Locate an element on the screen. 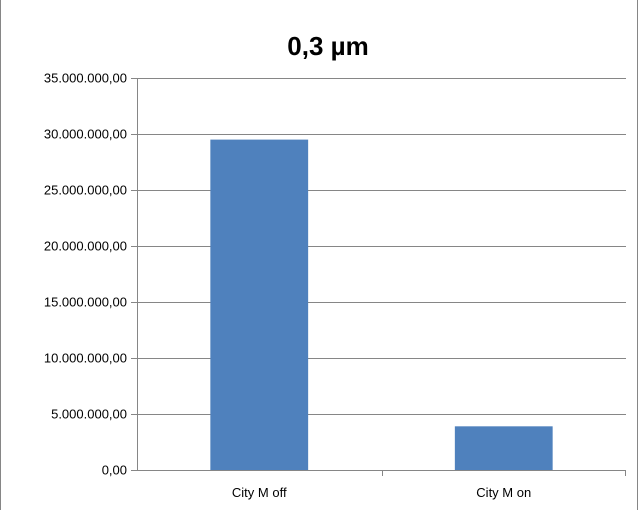 This screenshot has width=638, height=515. x-tick-label: City M off is located at coordinates (259, 492).